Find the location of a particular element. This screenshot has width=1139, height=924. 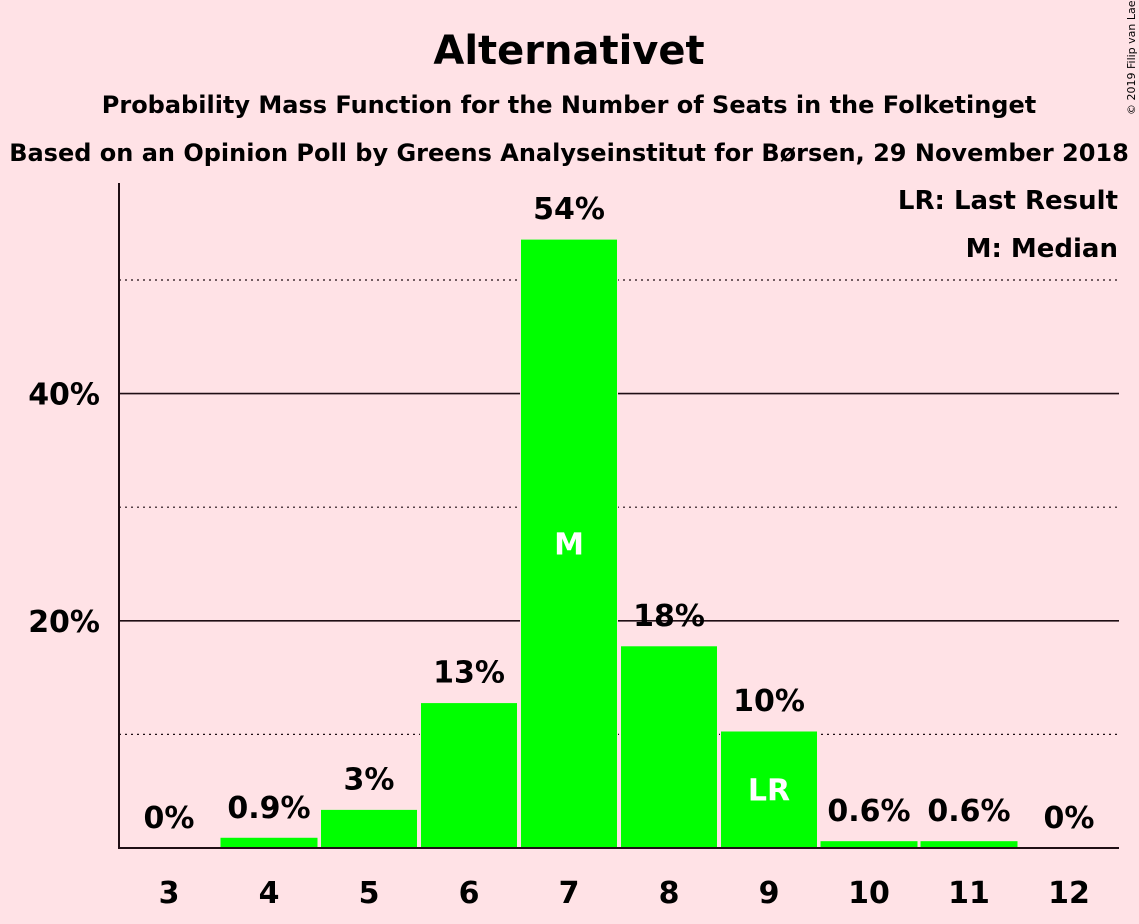

data-label: 3% is located at coordinates (369, 779).